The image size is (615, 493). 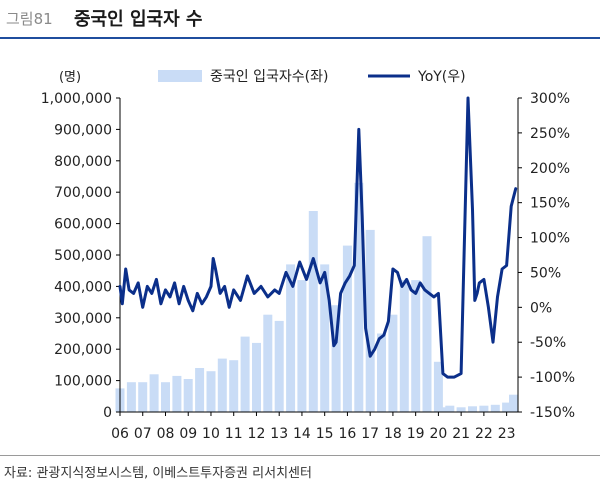 What do you see at coordinates (300, 455) in the screenshot?
I see `footer-rule` at bounding box center [300, 455].